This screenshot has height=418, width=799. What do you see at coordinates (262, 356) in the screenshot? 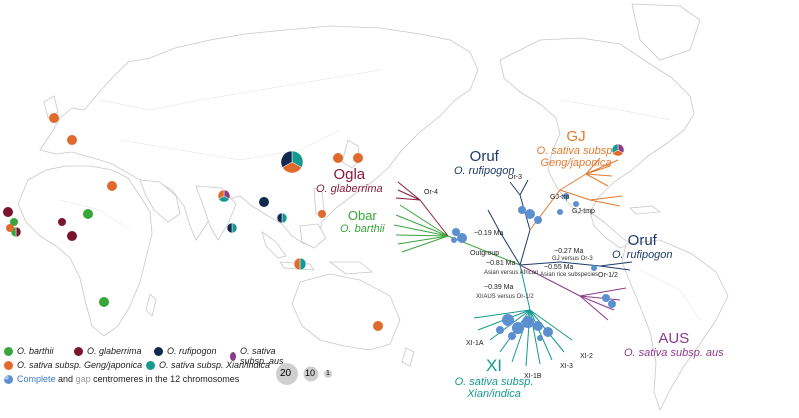
I see `legend-item-aus: O. sativa subsp. aus` at bounding box center [262, 356].